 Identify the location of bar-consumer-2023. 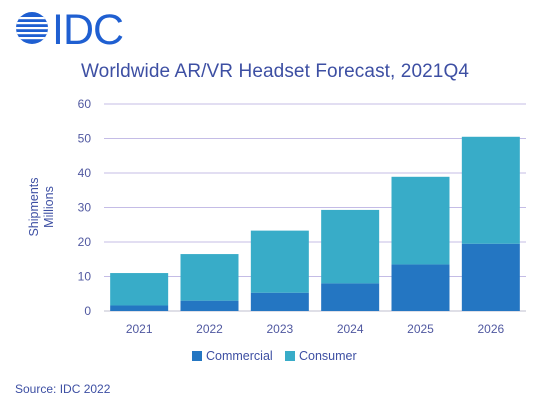
(279, 261).